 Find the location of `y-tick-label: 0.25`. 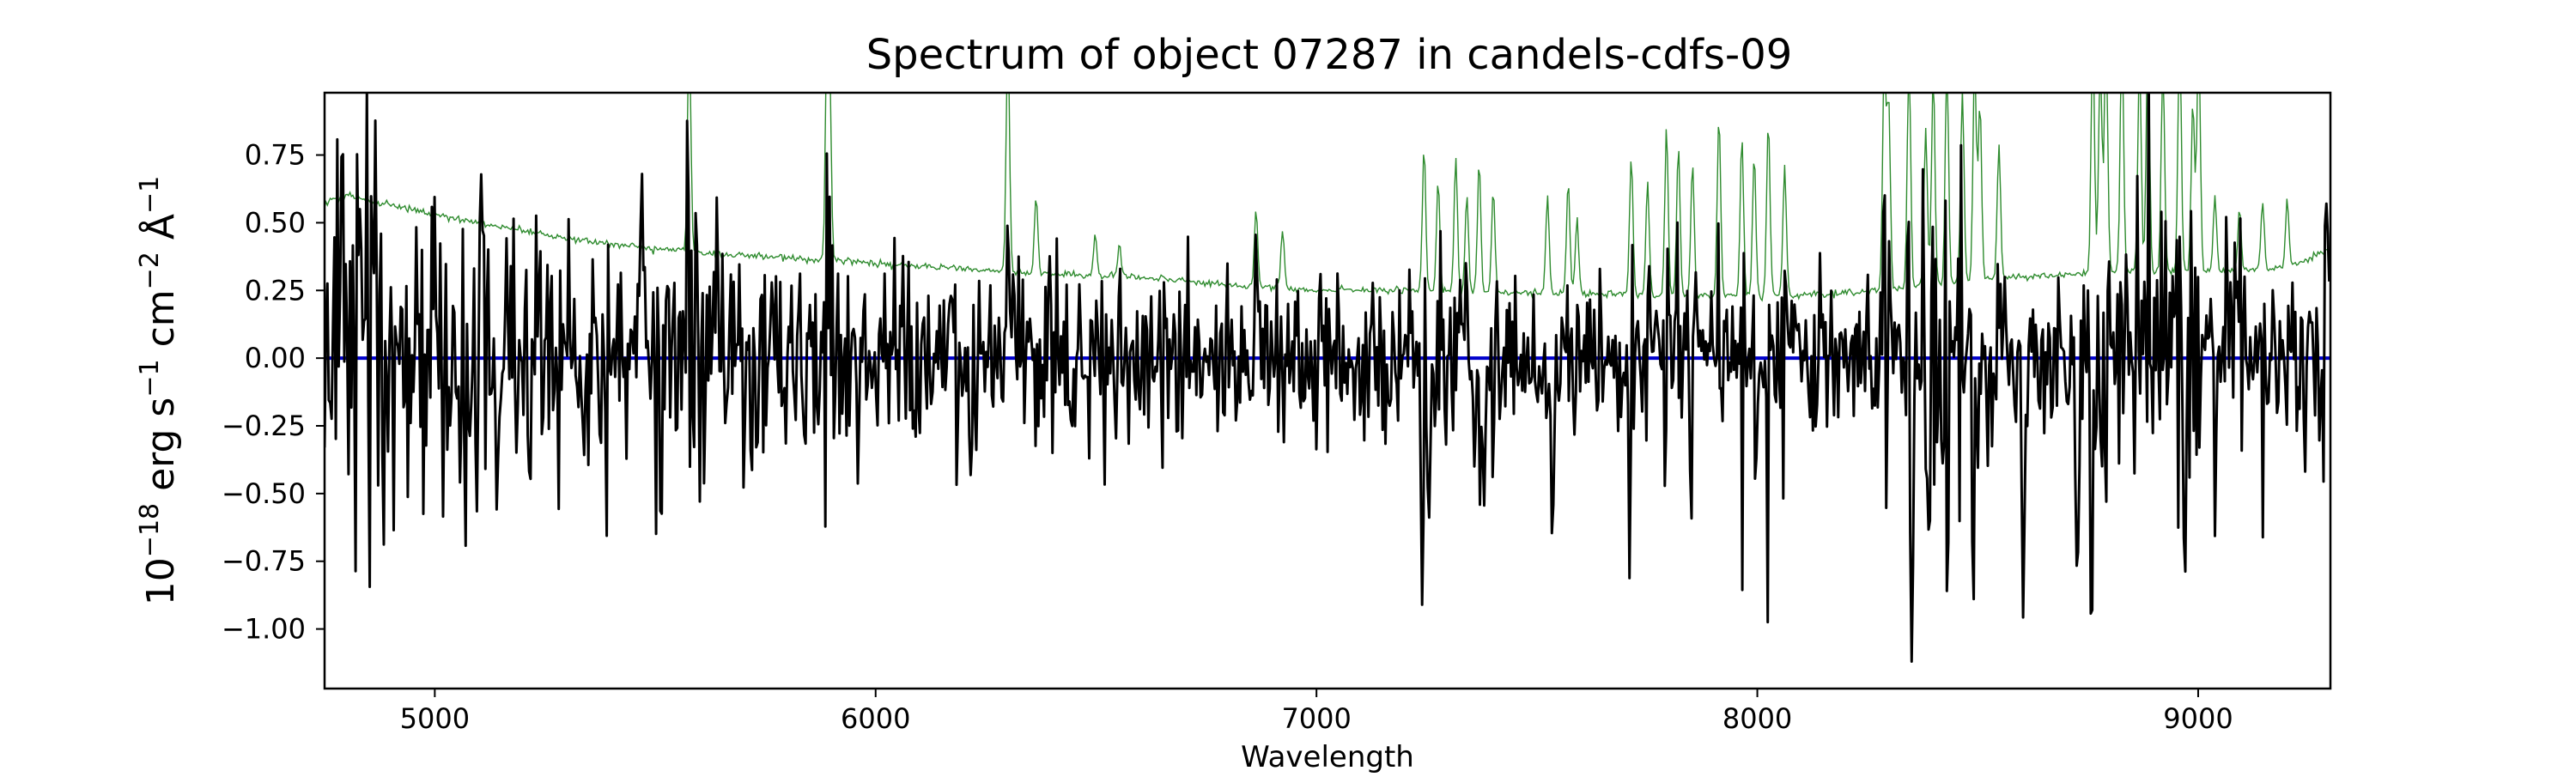

y-tick-label: 0.25 is located at coordinates (275, 290).